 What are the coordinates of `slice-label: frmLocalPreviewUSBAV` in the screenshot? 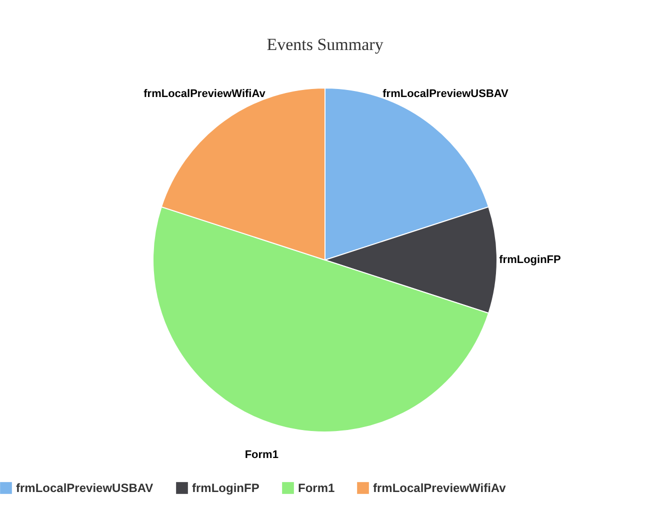 It's located at (446, 94).